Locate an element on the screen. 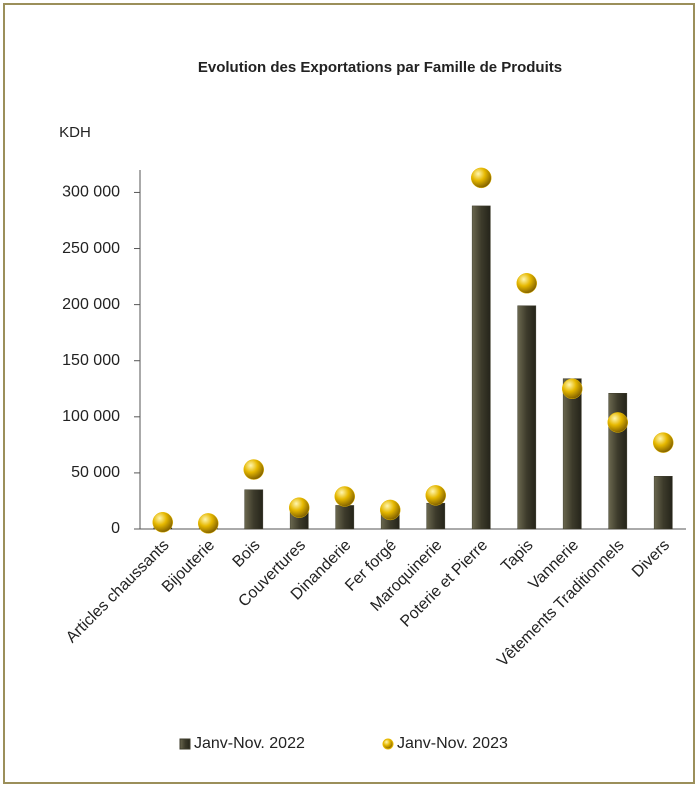 The height and width of the screenshot is (787, 698). legend-label: Janv-Nov. 2023 is located at coordinates (452, 743).